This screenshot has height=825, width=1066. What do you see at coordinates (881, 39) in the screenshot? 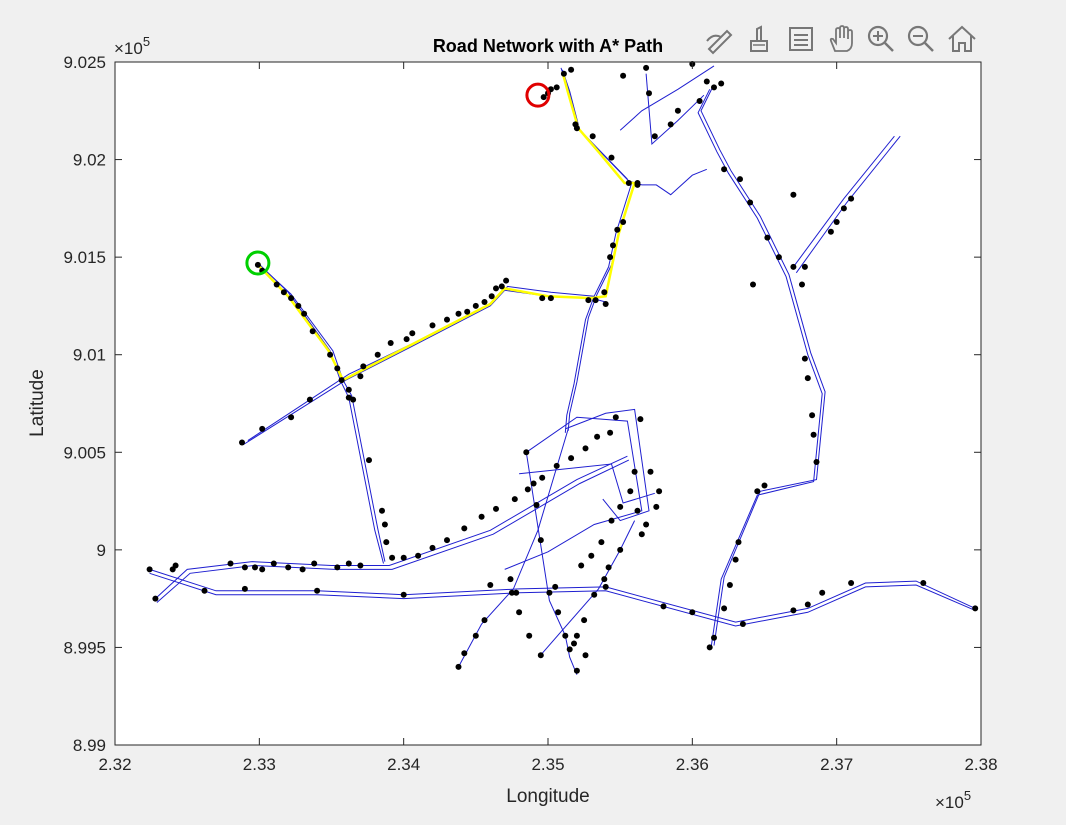
I see `zoom-in-button` at bounding box center [881, 39].